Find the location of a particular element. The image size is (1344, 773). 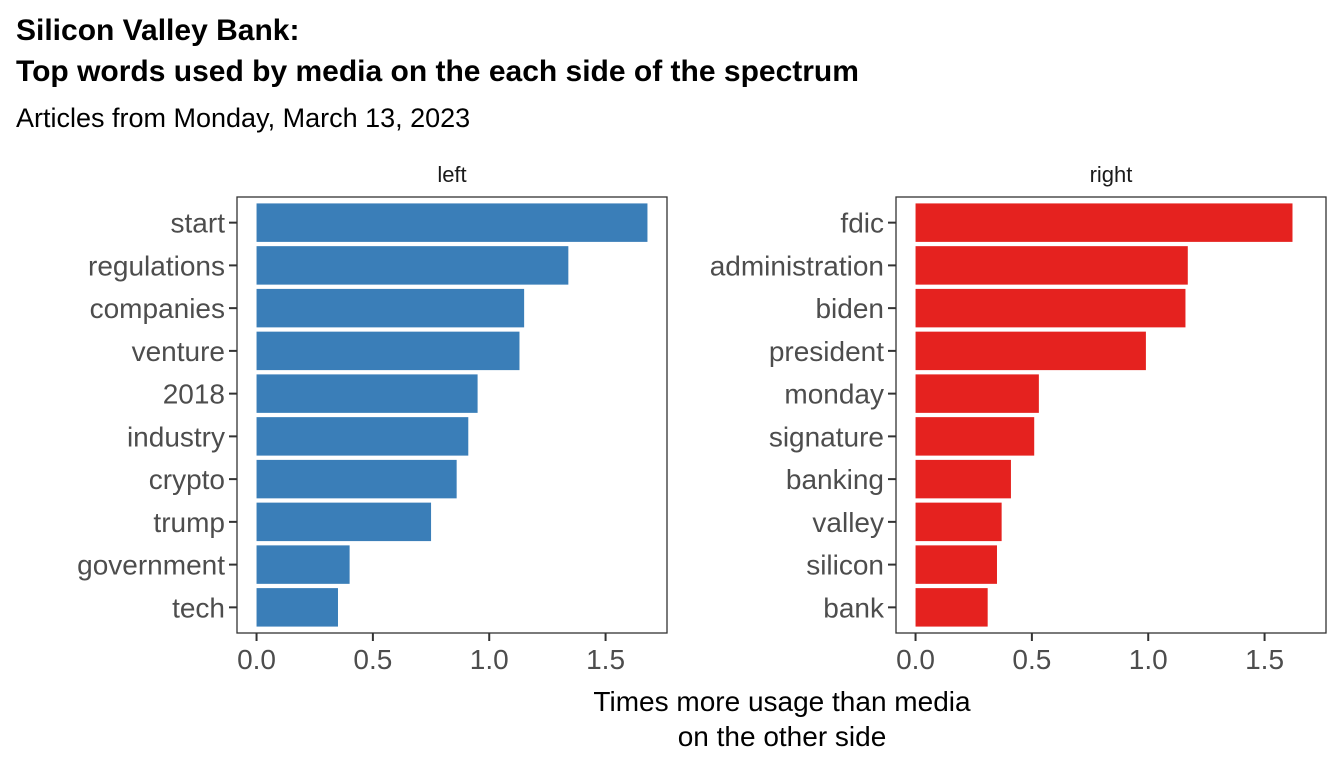

bar-president is located at coordinates (1030, 351).